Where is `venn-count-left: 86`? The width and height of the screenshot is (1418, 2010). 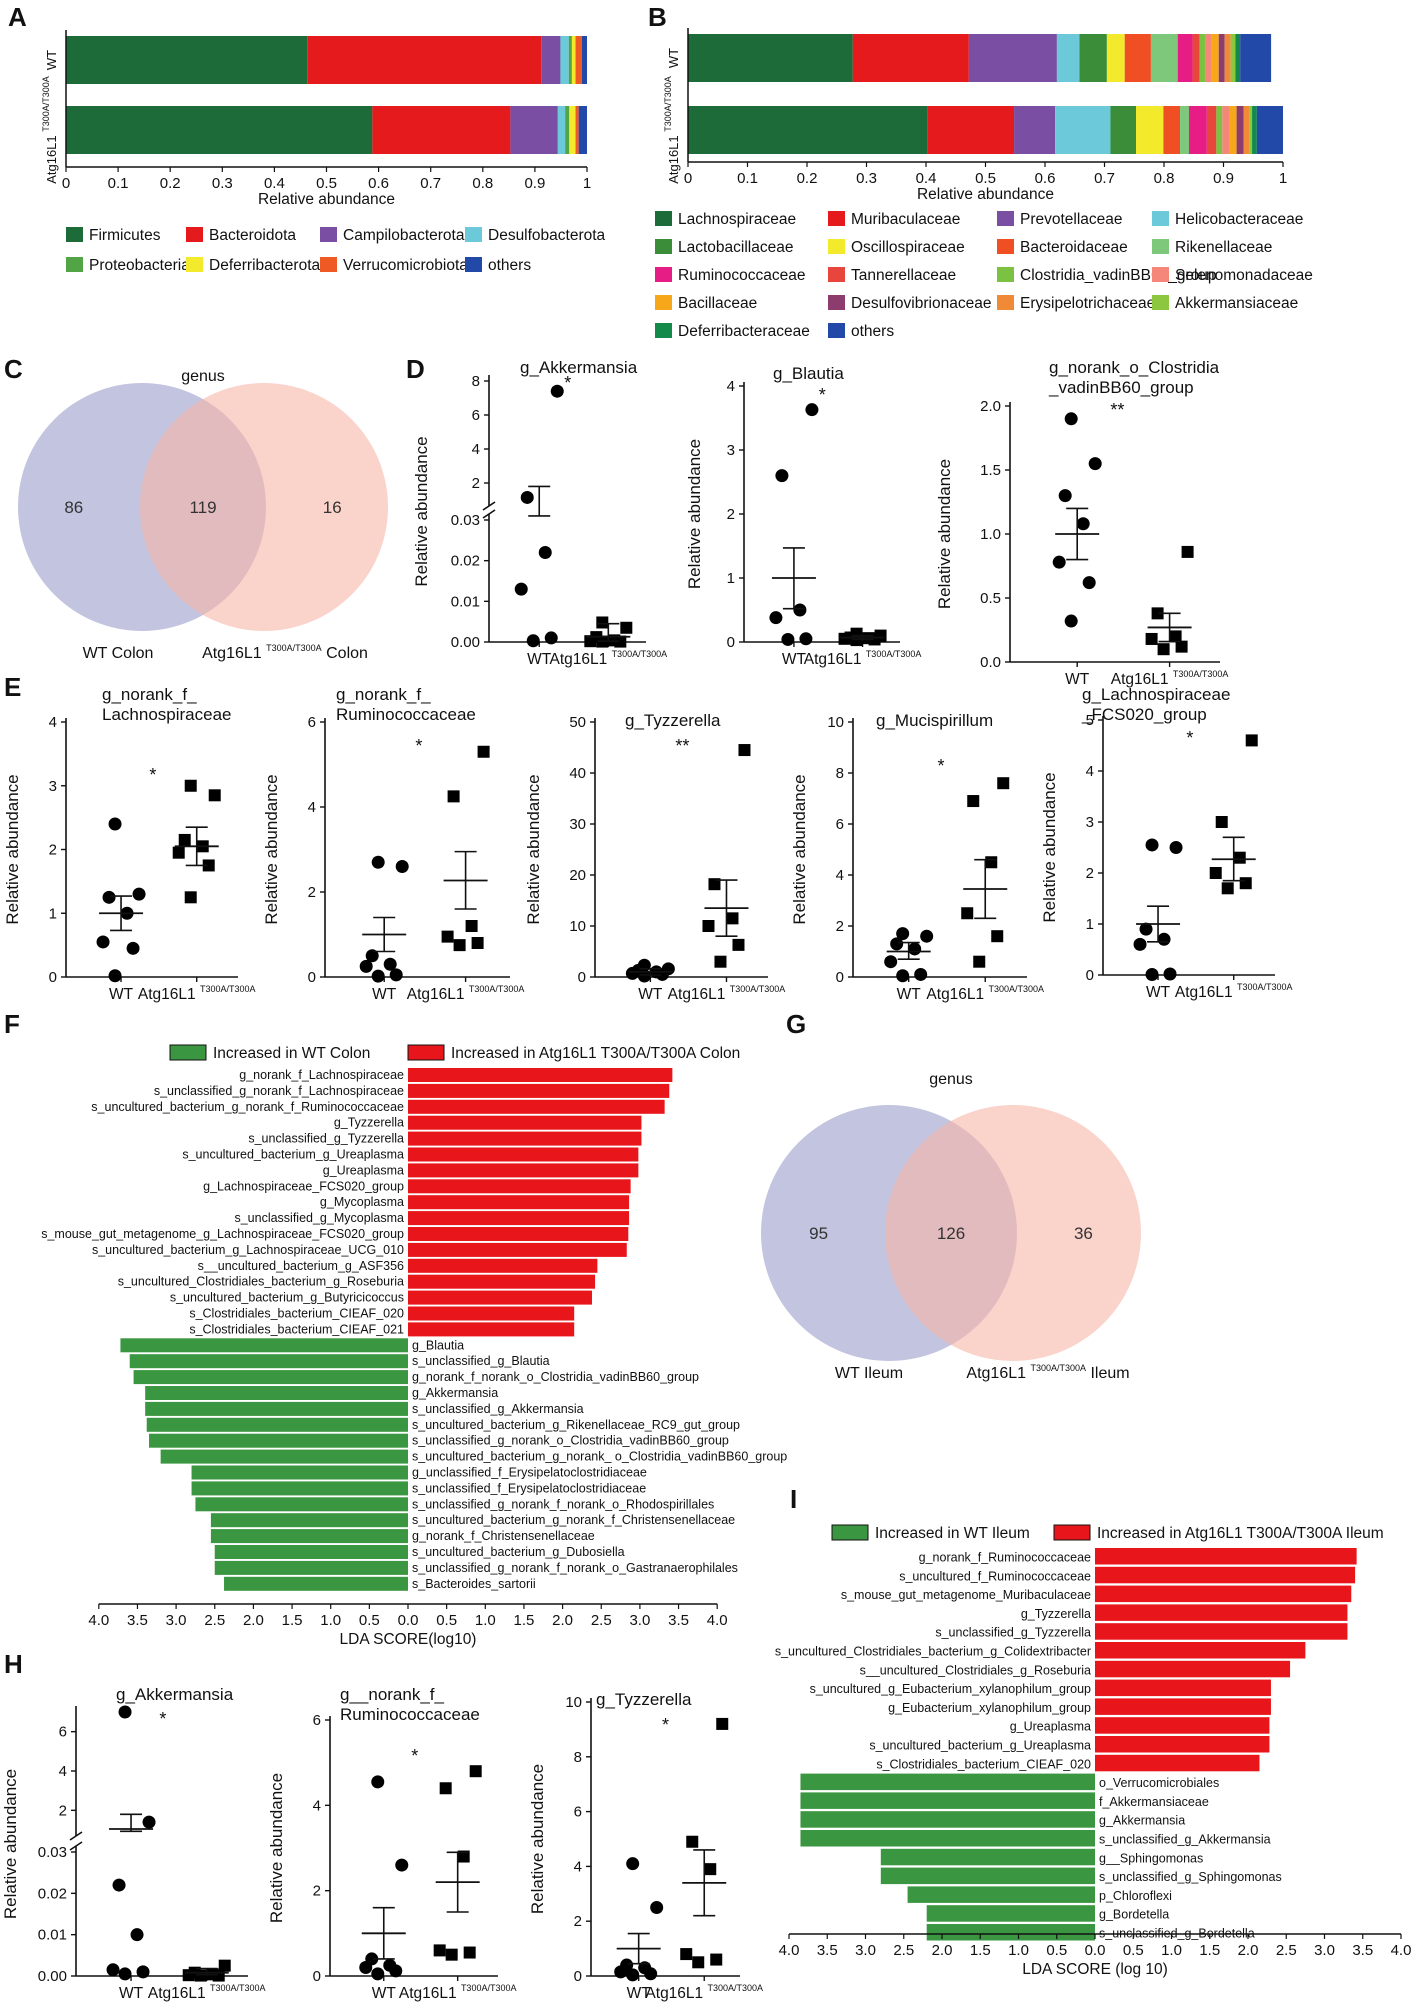 venn-count-left: 86 is located at coordinates (73, 507).